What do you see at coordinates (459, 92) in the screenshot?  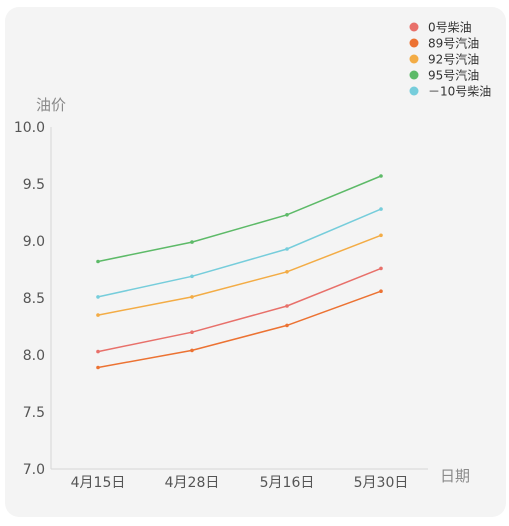 I see `legend-label: －10号柴油` at bounding box center [459, 92].